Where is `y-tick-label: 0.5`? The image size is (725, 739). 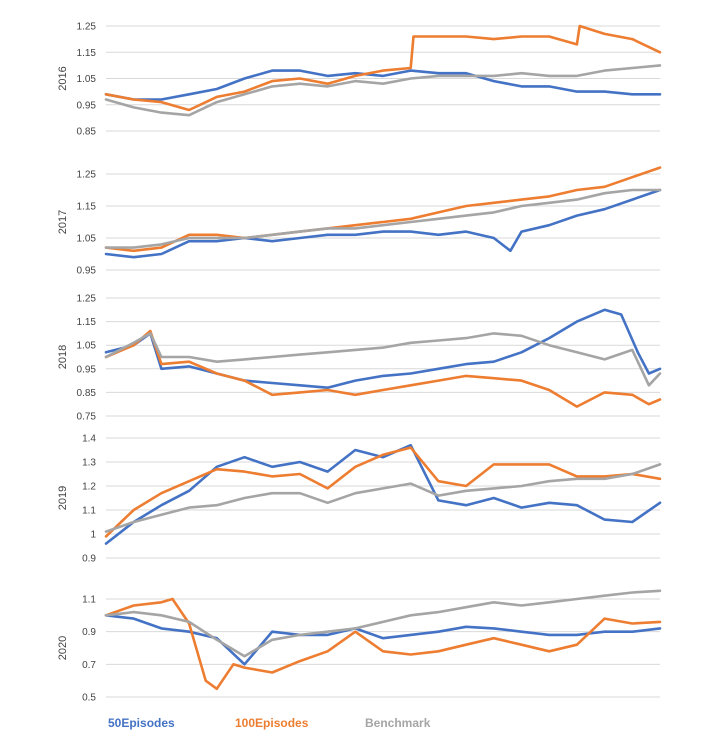 y-tick-label: 0.5 is located at coordinates (89, 698).